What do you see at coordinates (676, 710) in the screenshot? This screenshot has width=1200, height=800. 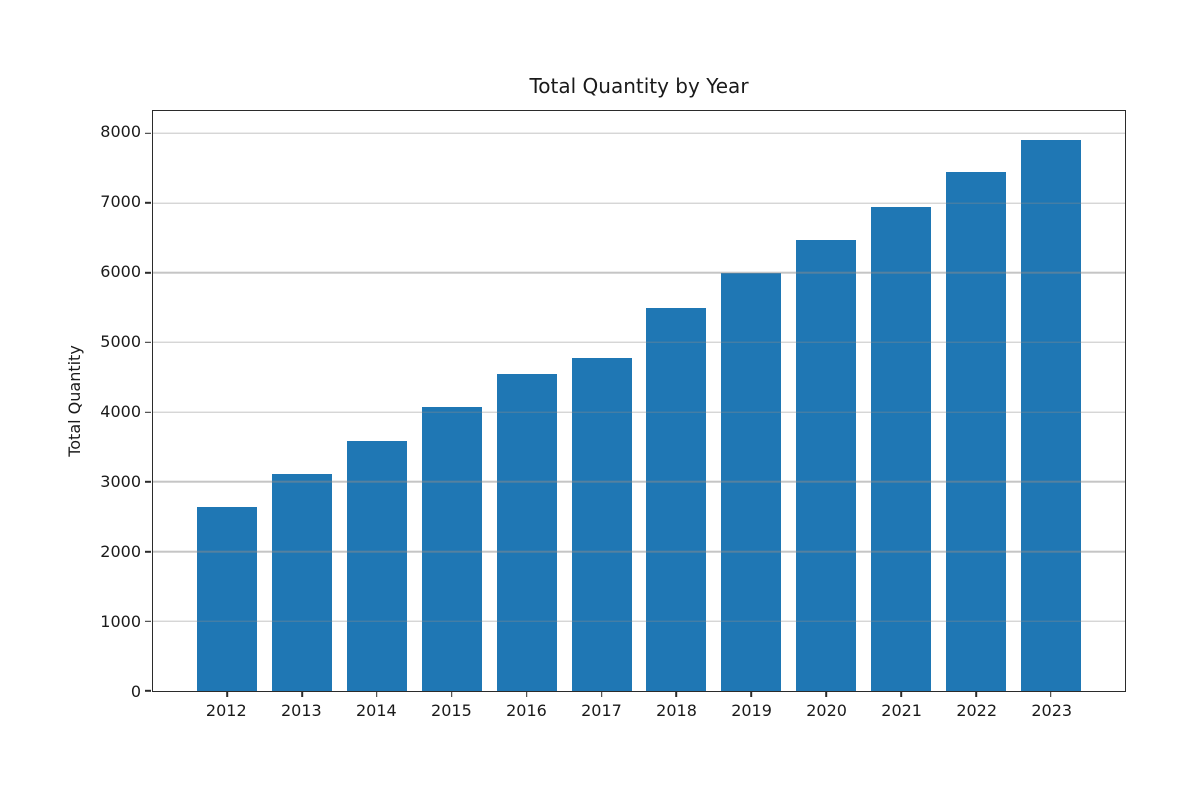 I see `x-tick-label: 2018` at bounding box center [676, 710].